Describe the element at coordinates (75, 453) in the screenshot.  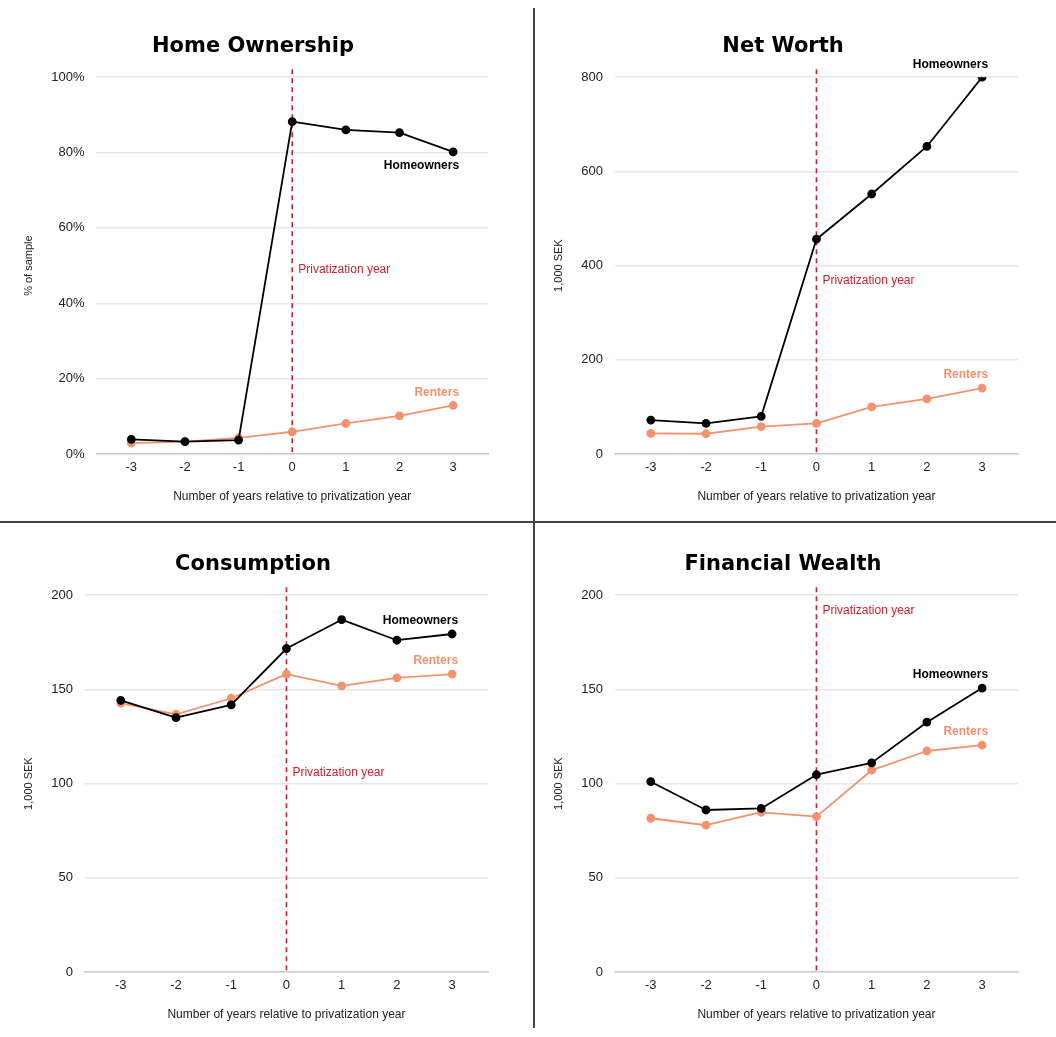
I see `y-tick-label: 0%` at that location.